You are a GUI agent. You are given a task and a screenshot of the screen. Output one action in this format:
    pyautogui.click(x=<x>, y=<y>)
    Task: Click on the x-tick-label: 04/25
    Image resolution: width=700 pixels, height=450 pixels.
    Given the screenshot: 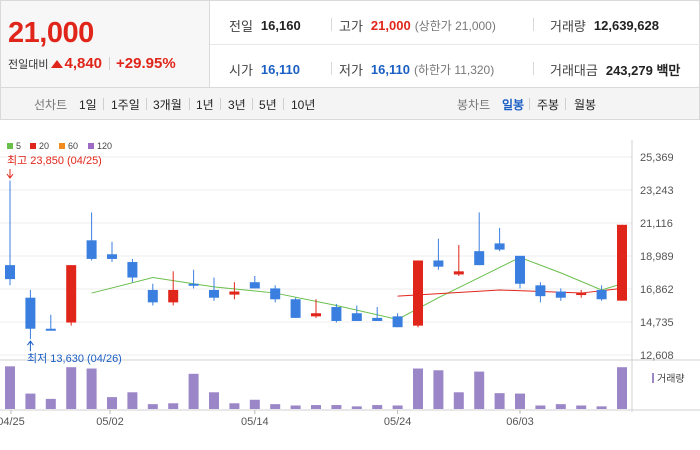 What is the action you would take?
    pyautogui.click(x=12, y=422)
    